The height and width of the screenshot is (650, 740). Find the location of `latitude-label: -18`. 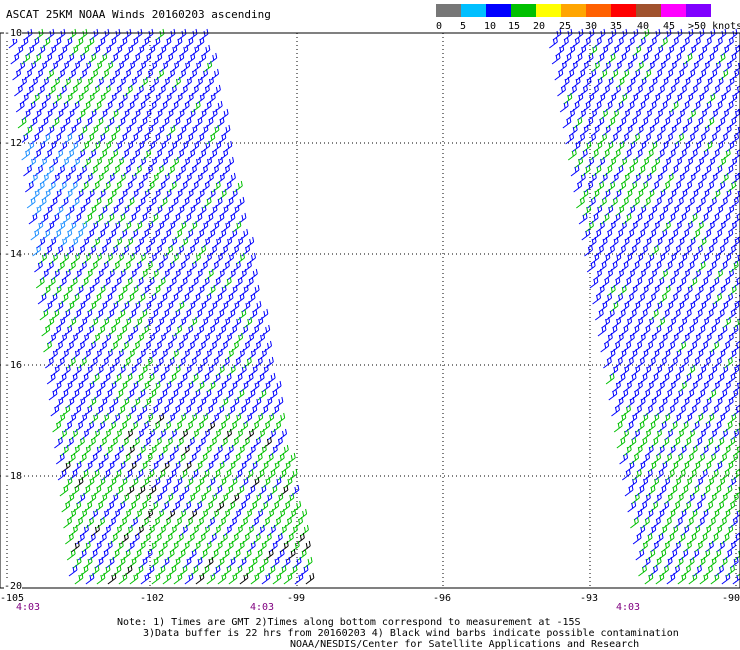

latitude-label: -18 is located at coordinates (13, 476).